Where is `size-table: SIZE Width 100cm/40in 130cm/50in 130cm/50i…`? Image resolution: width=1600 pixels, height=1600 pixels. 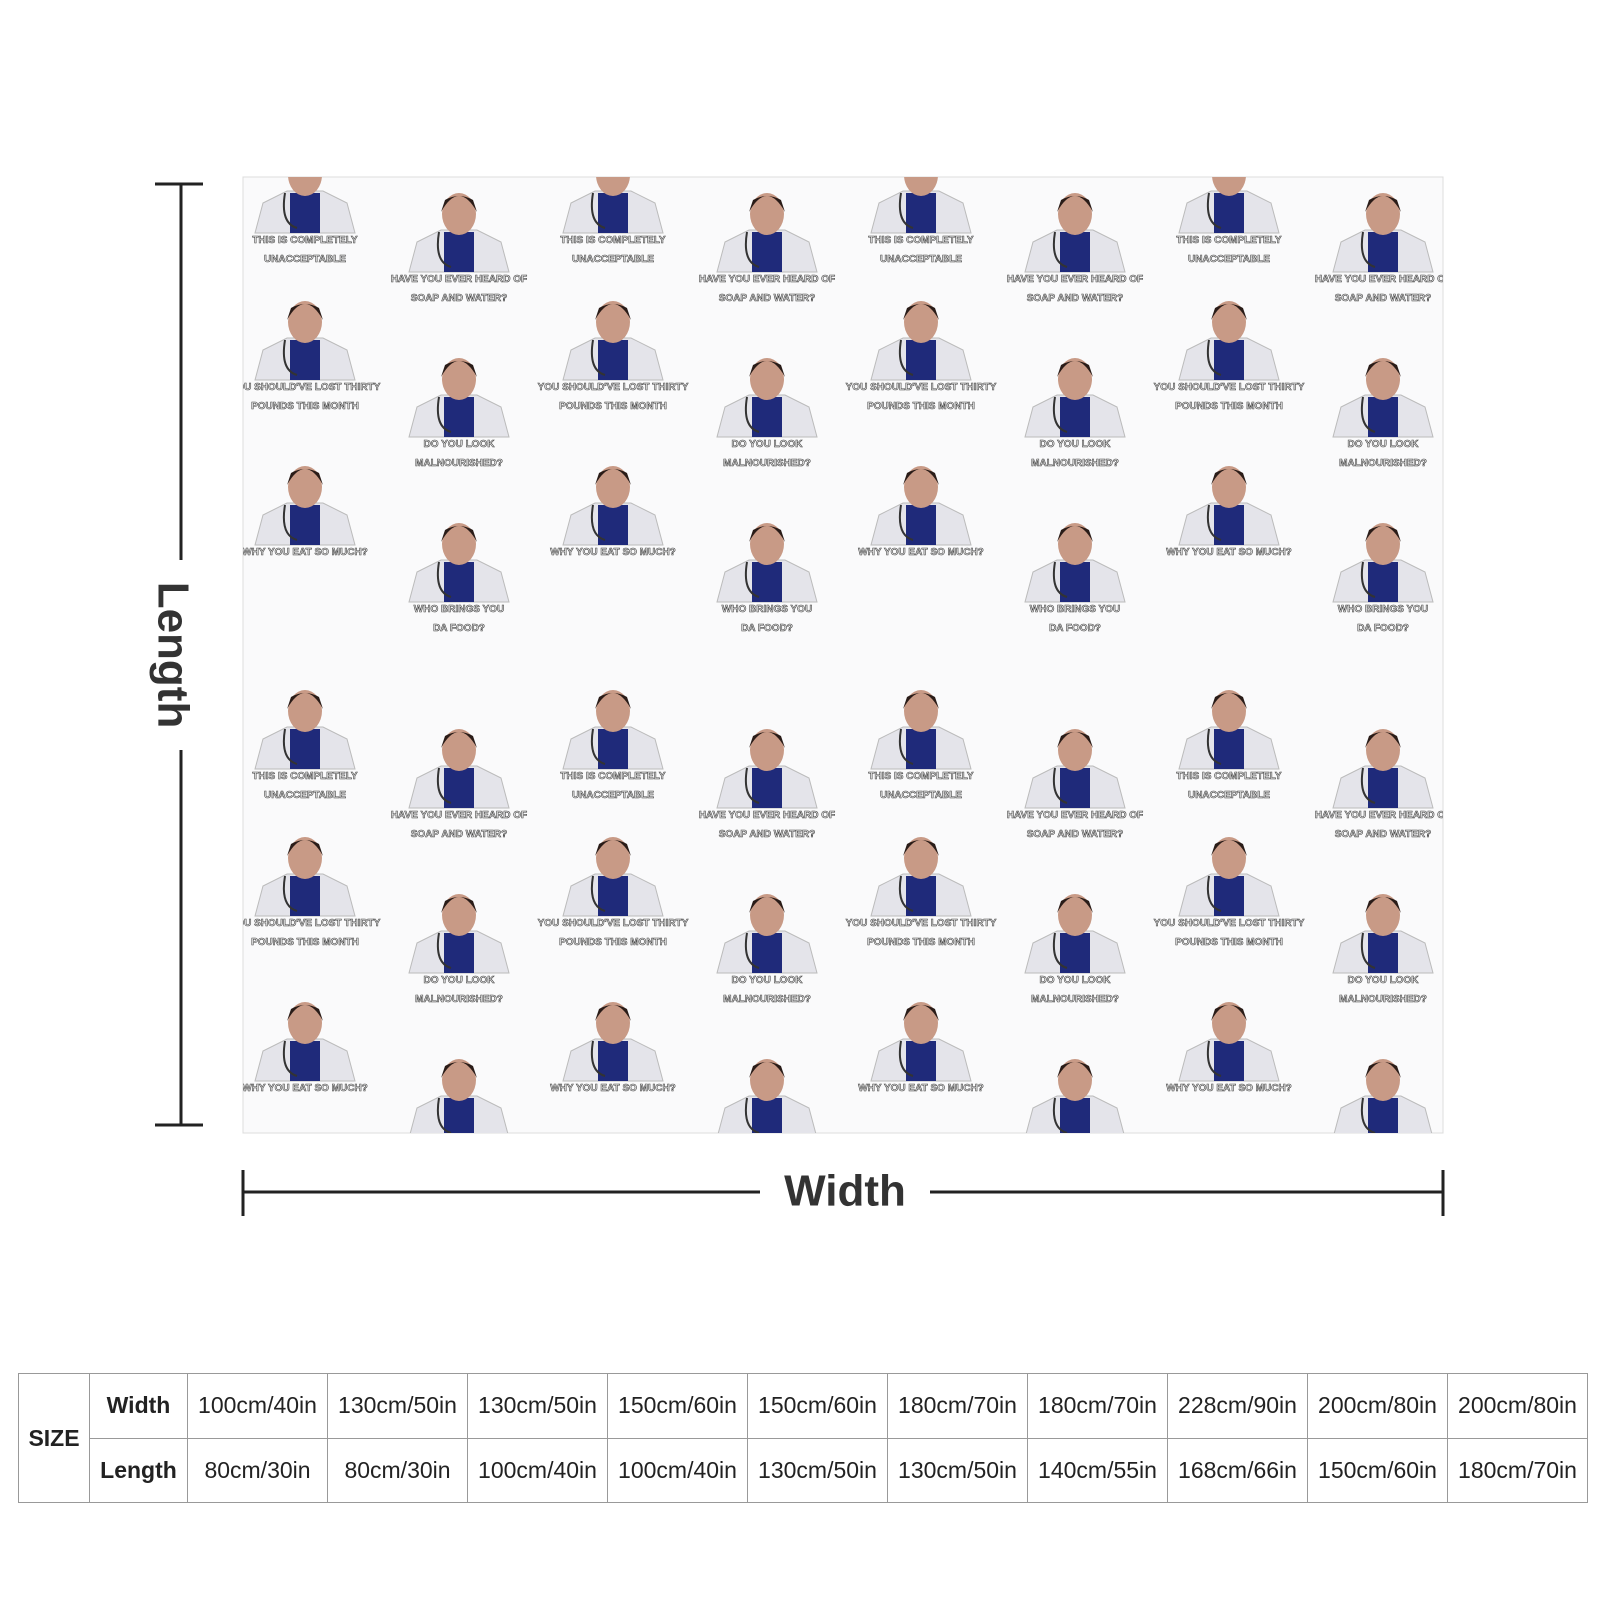 size-table: SIZE Width 100cm/40in 130cm/50in 130cm/50i… is located at coordinates (803, 1438).